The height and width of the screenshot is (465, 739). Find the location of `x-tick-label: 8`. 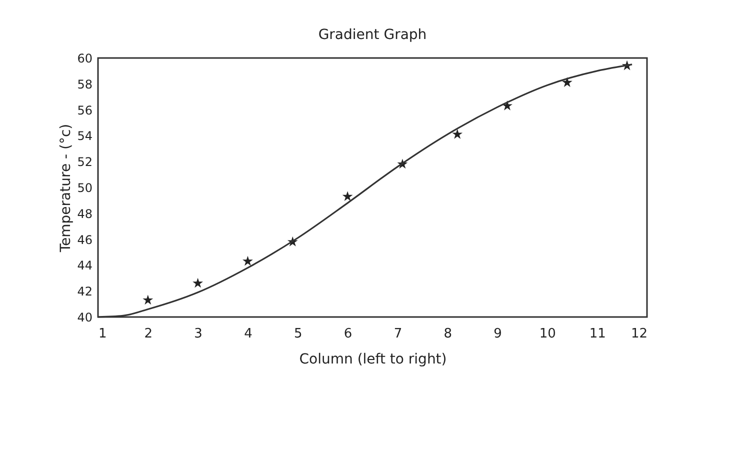

x-tick-label: 8 is located at coordinates (448, 334).